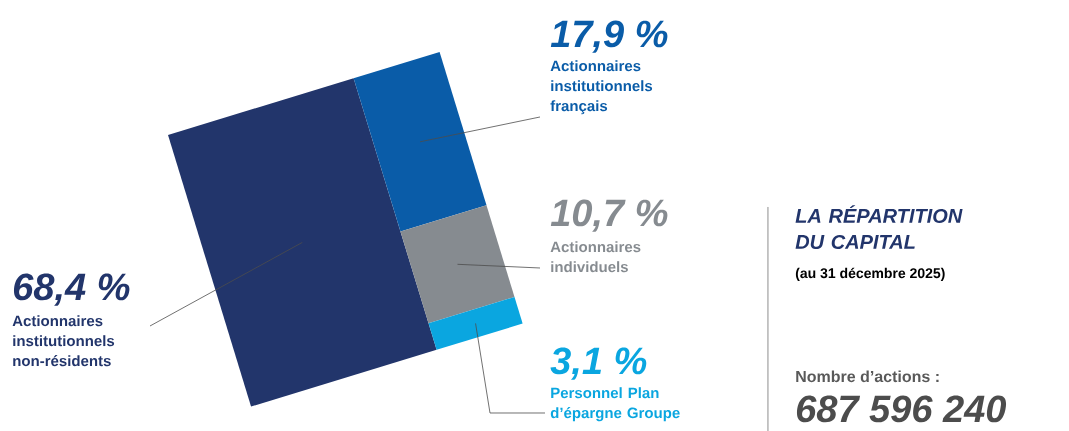 The height and width of the screenshot is (431, 1069). What do you see at coordinates (595, 257) in the screenshot?
I see `category-label: Actionnaires individuels` at bounding box center [595, 257].